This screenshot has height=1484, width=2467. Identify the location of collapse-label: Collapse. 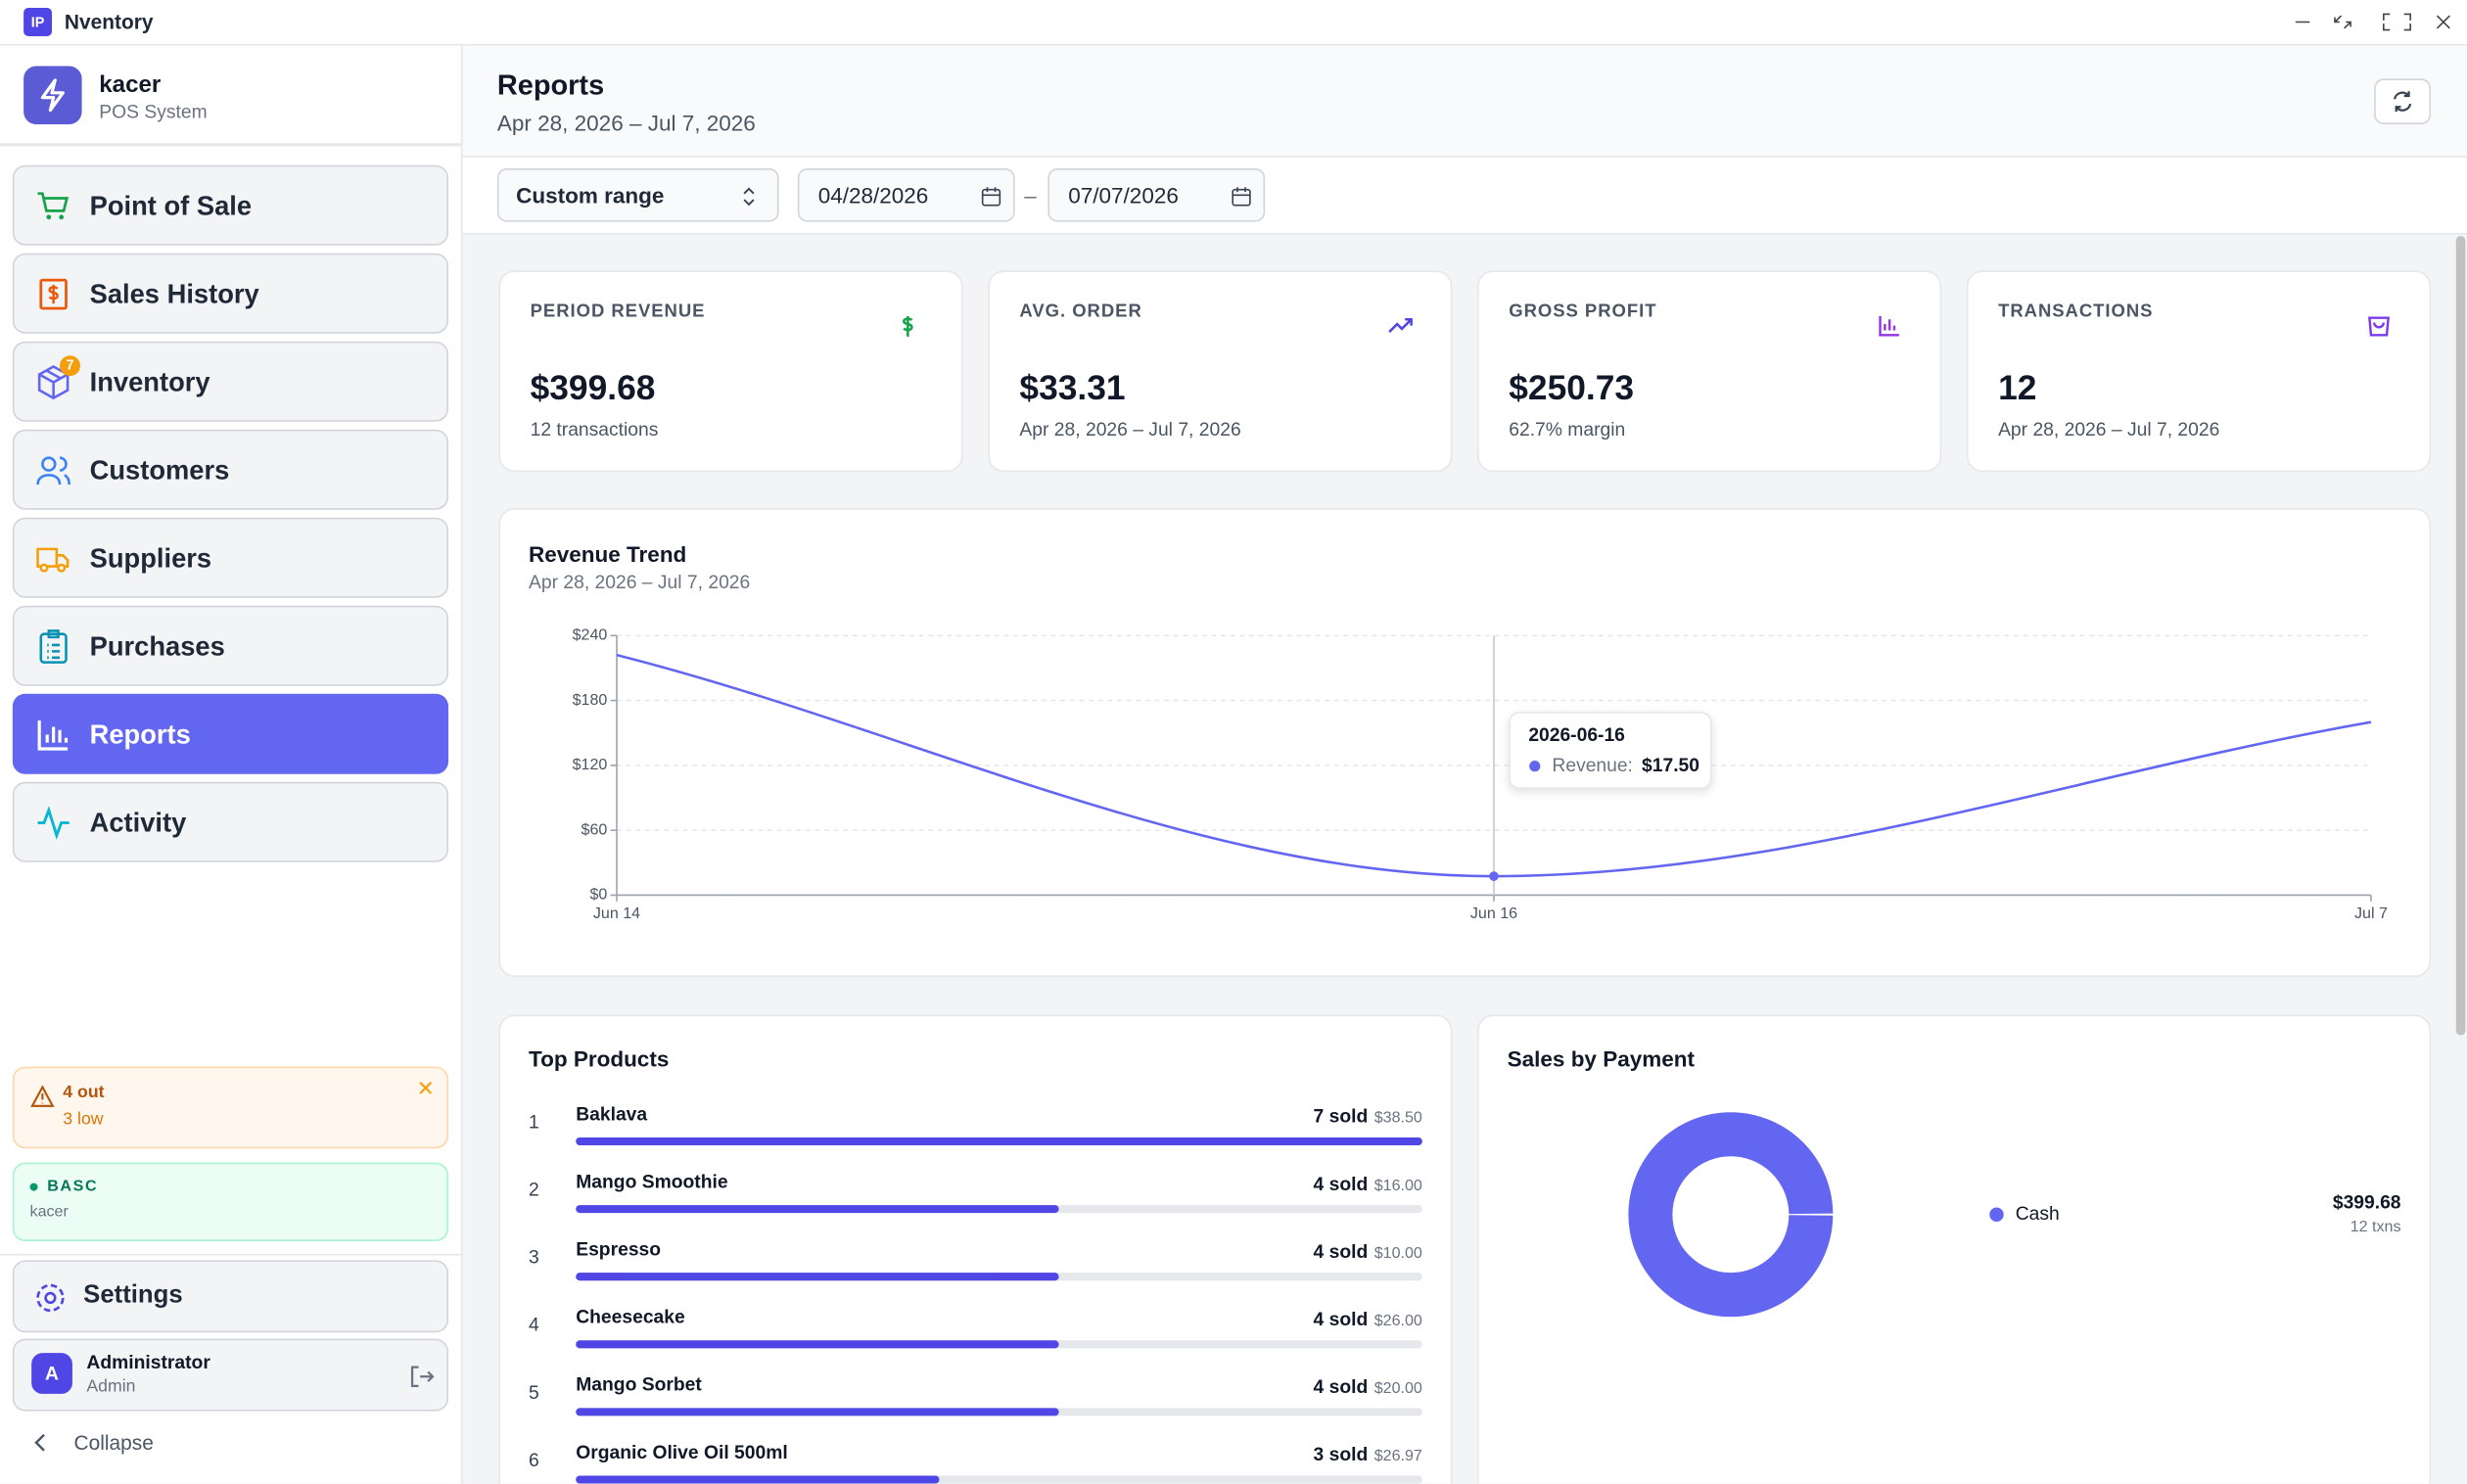
(113, 1442).